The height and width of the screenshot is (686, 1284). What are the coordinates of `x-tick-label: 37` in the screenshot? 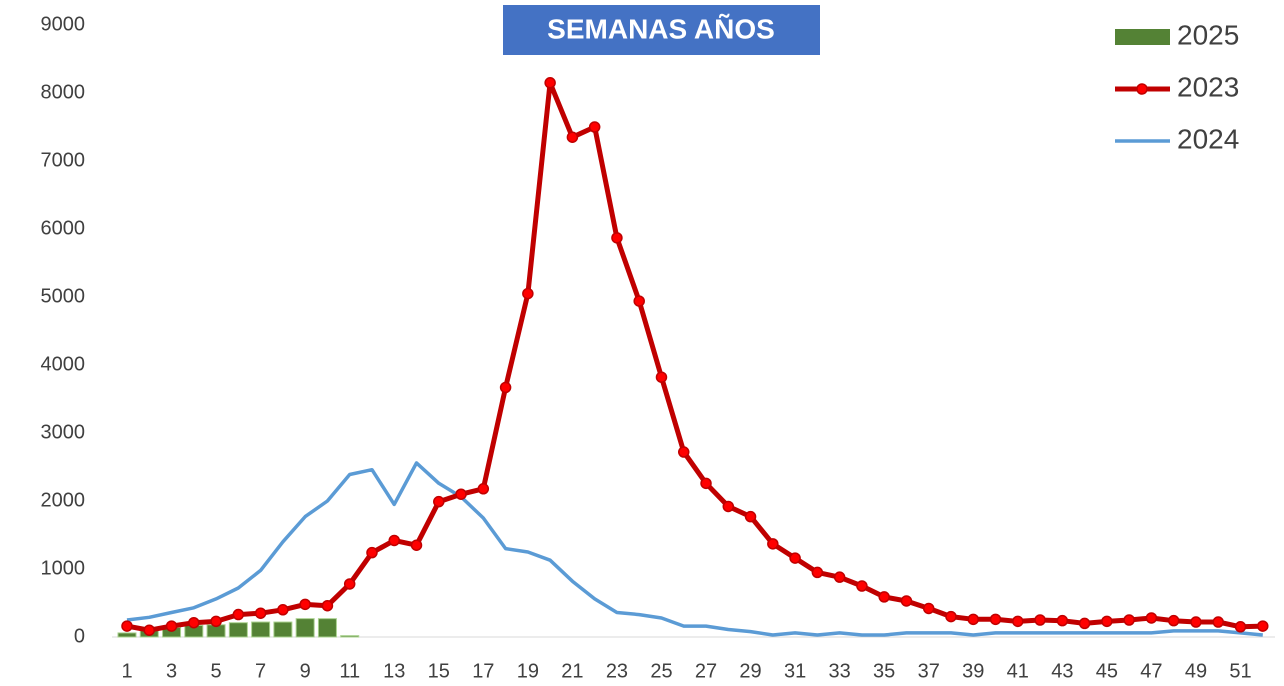 It's located at (929, 671).